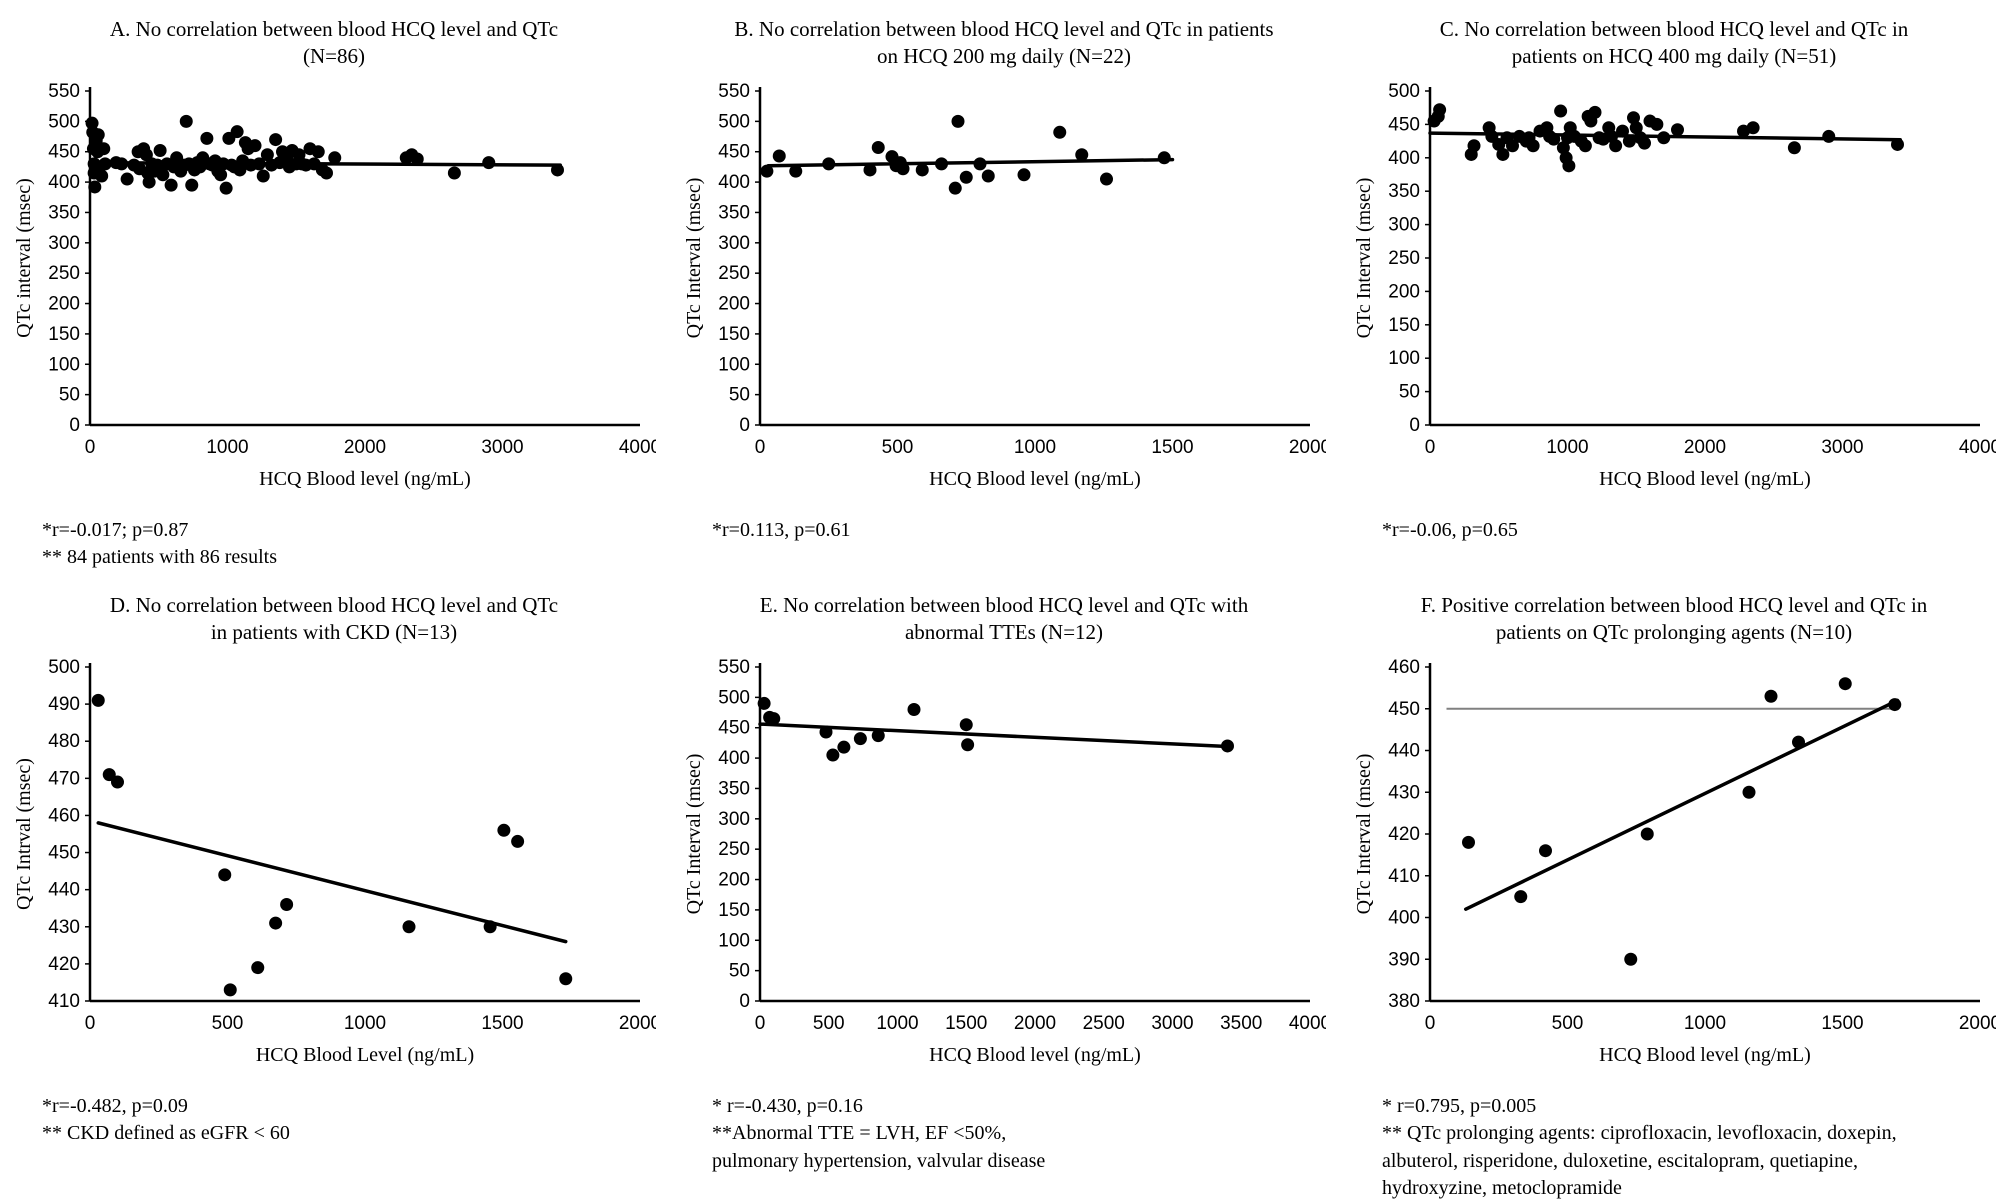  What do you see at coordinates (1502, 1188) in the screenshot?
I see `footnote-line: hydroxyzine, metoclopramide` at bounding box center [1502, 1188].